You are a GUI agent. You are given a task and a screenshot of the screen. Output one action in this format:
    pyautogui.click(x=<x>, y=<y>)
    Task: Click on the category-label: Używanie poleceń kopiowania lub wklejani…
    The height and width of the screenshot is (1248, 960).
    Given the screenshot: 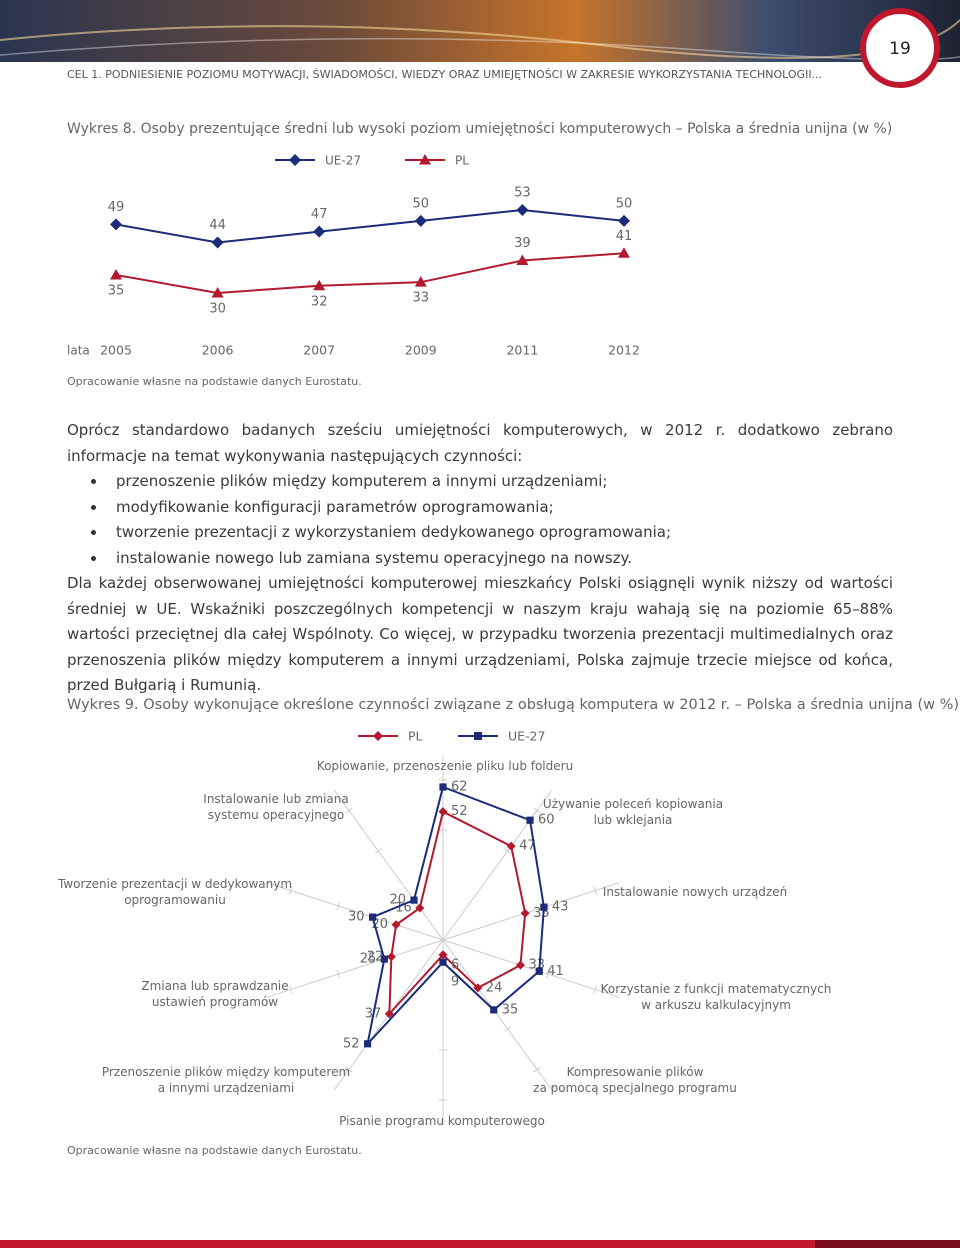 What is the action you would take?
    pyautogui.click(x=633, y=812)
    